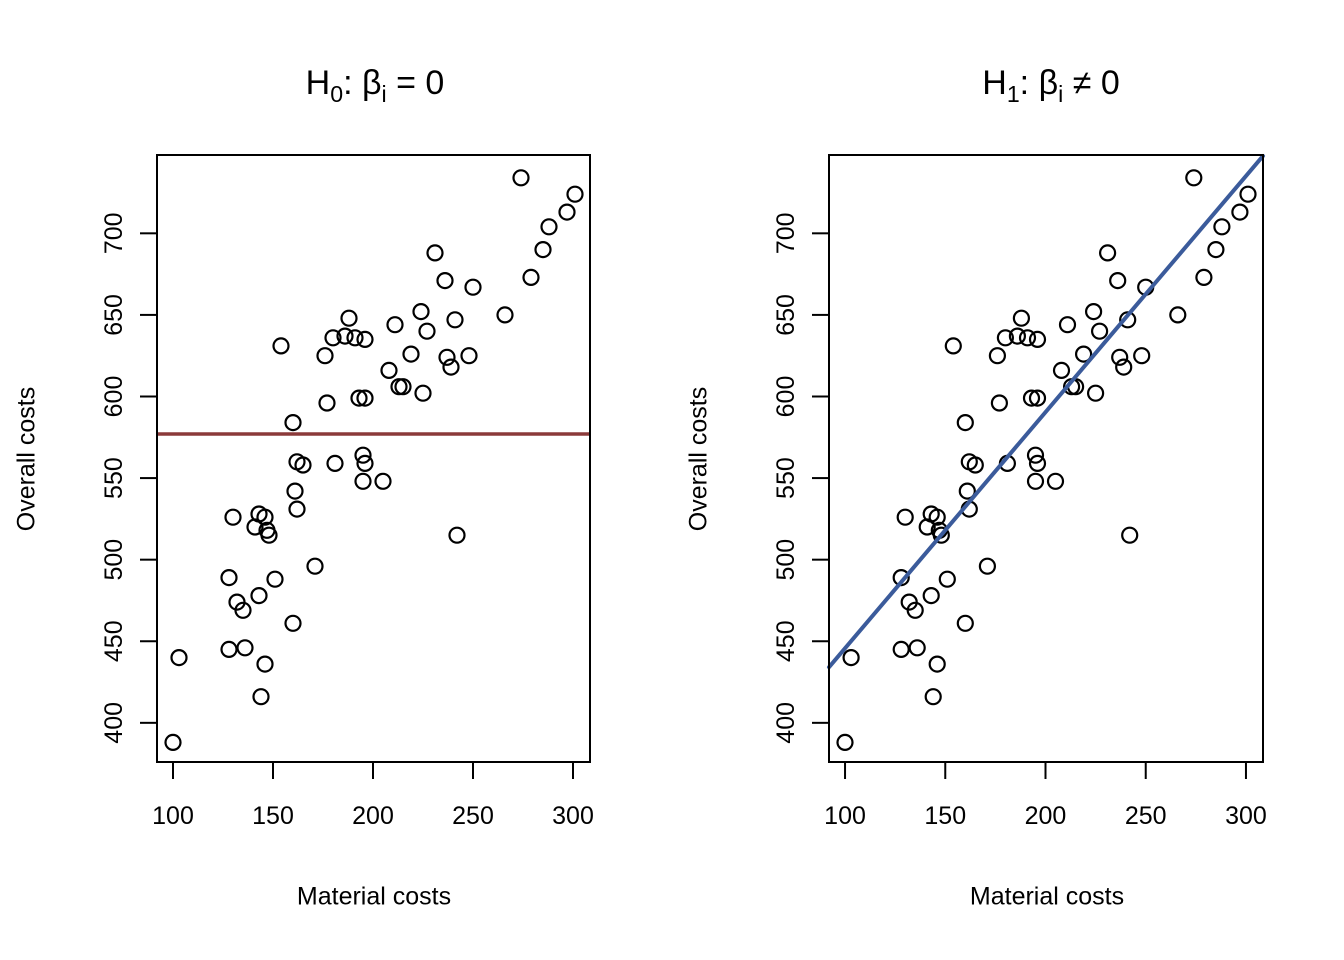  Describe the element at coordinates (415, 83) in the screenshot. I see `title-h0-tail: = 0` at that location.